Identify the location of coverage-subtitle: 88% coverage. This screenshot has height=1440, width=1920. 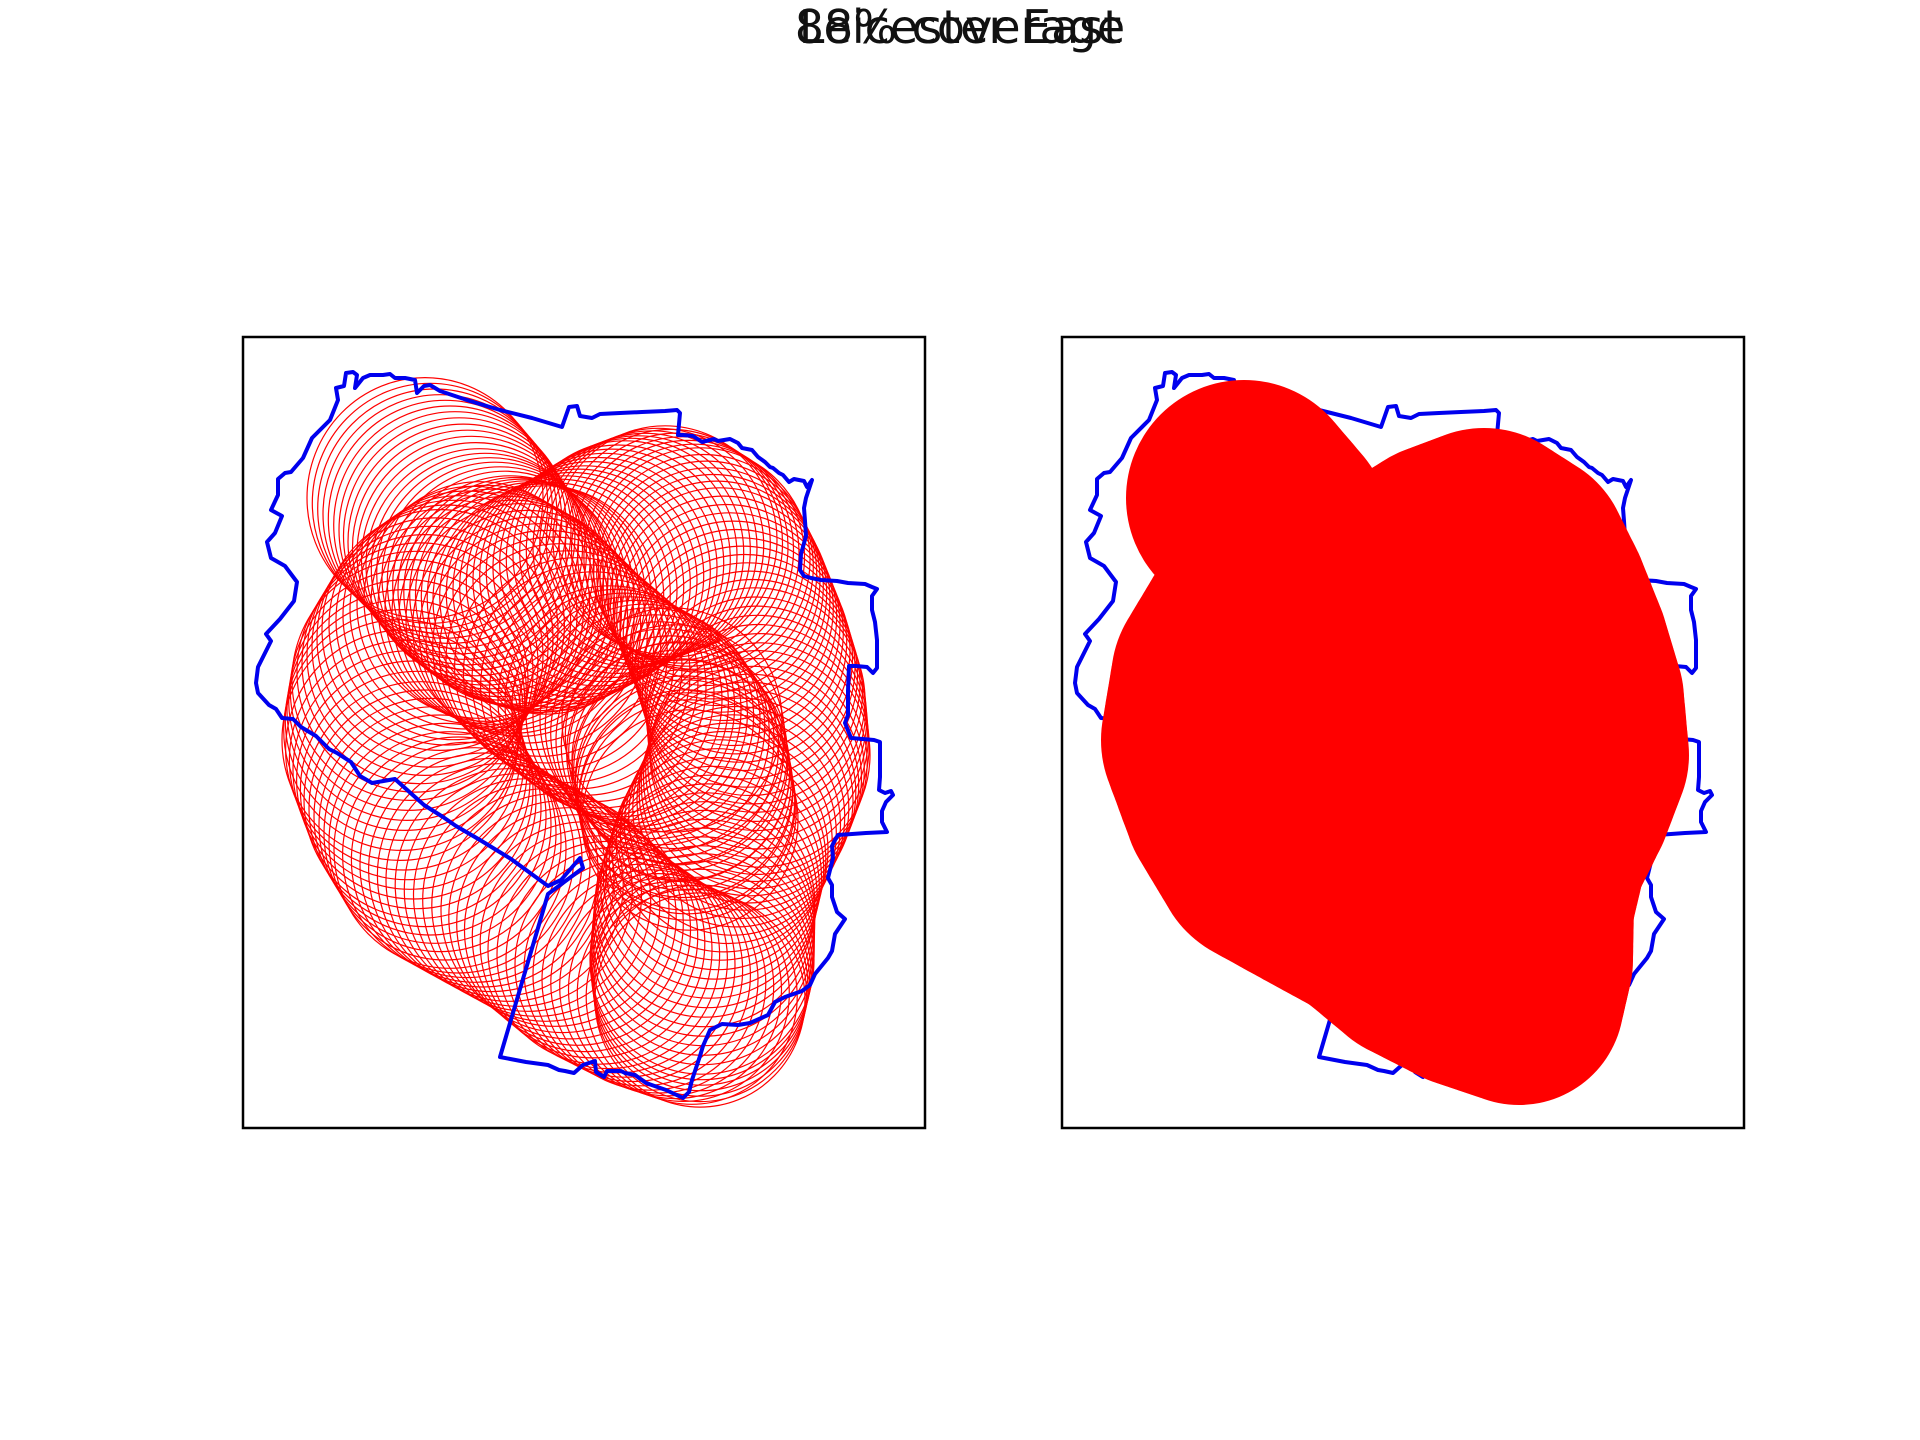
(960, 27).